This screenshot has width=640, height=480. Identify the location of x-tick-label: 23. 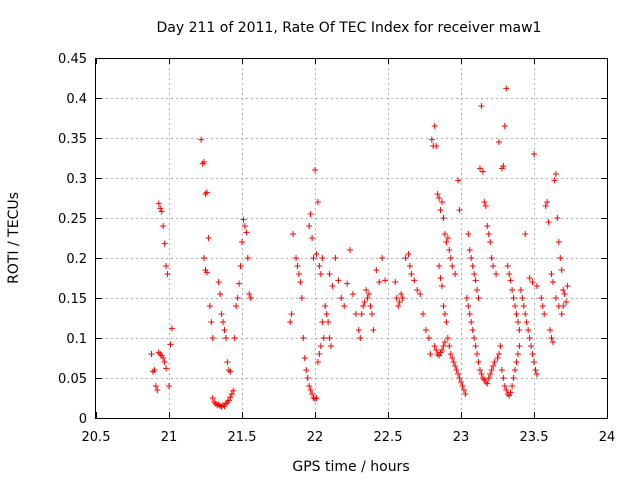
(461, 437).